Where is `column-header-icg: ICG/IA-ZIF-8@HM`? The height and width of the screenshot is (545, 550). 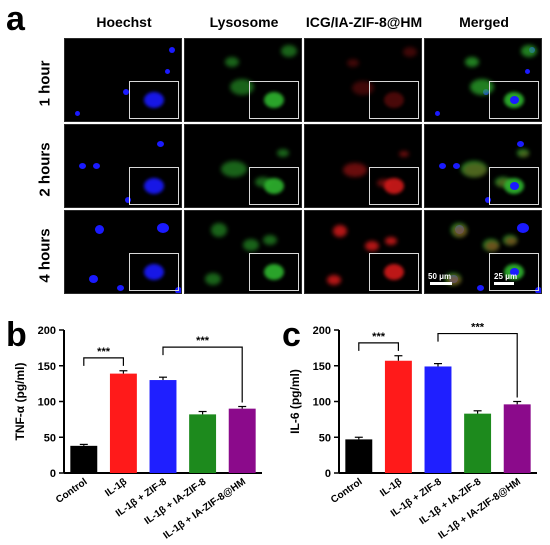
column-header-icg: ICG/IA-ZIF-8@HM is located at coordinates (364, 22).